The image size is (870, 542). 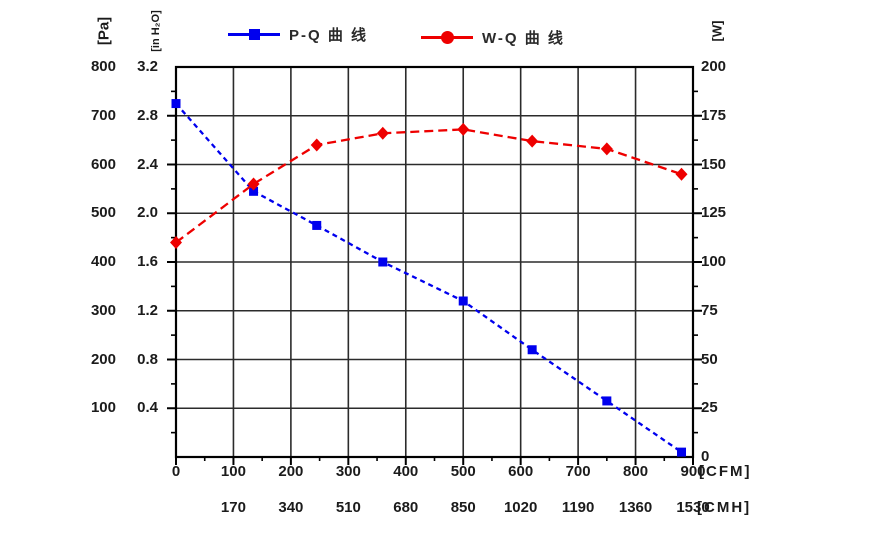 I want to click on tick-label-cfm-0: 0, so click(x=176, y=471).